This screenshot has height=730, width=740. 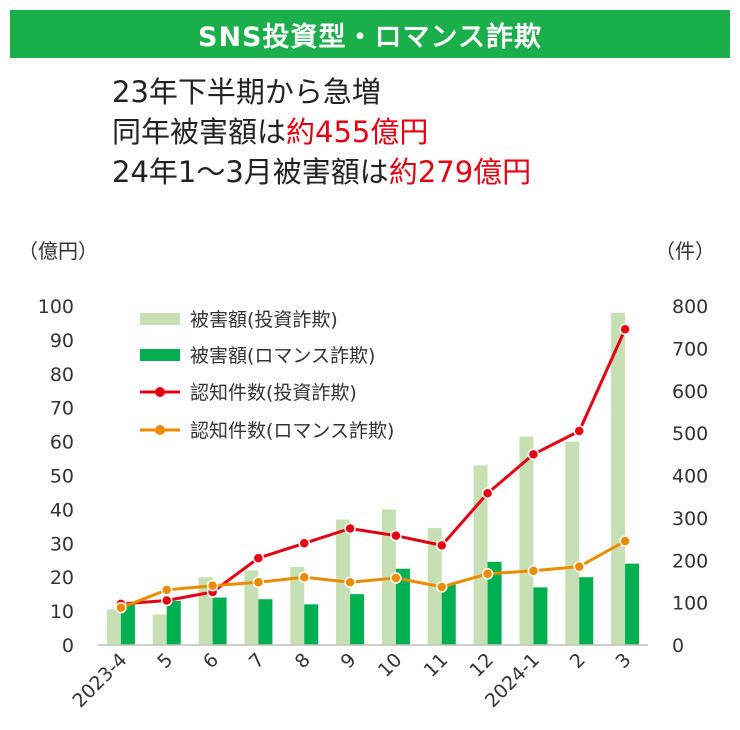 What do you see at coordinates (264, 320) in the screenshot?
I see `legend-label: 被害額(投資詐欺)` at bounding box center [264, 320].